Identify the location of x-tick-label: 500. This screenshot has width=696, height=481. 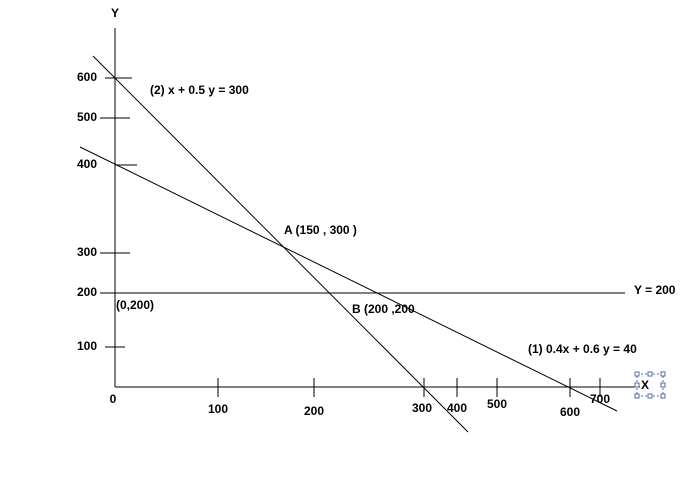
(497, 404).